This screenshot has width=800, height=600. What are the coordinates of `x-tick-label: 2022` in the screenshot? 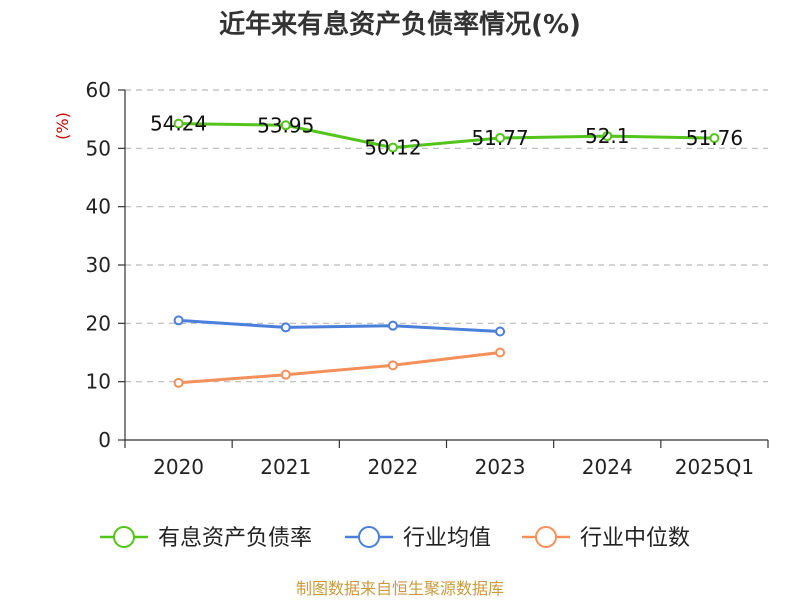 It's located at (392, 467).